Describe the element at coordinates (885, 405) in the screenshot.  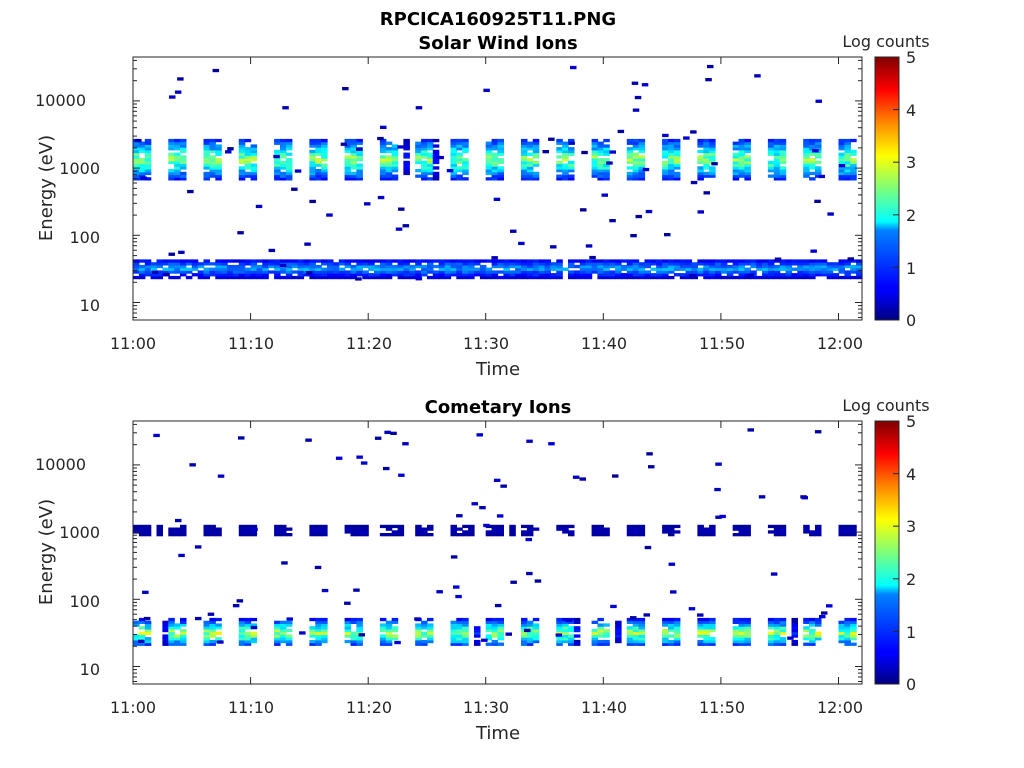
I see `colorbar-label: Log counts` at that location.